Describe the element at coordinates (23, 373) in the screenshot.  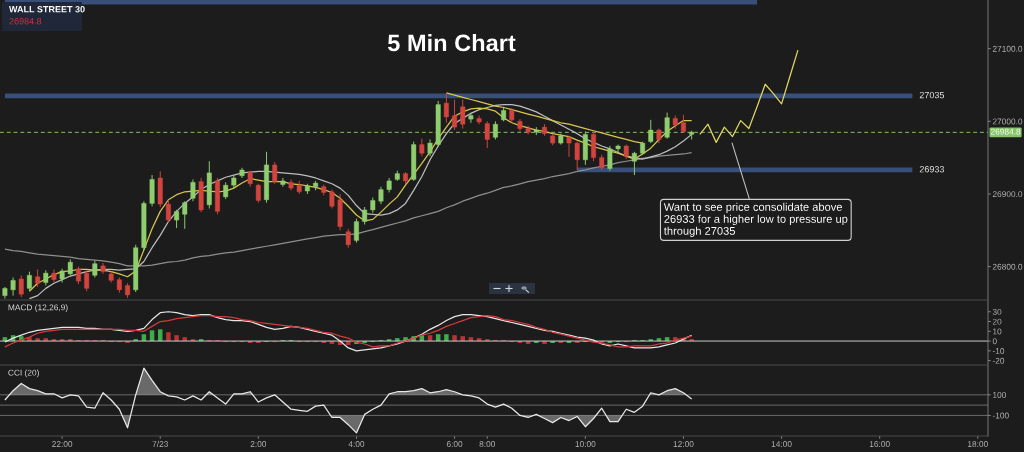
I see `chart-title: CCI (20)` at that location.